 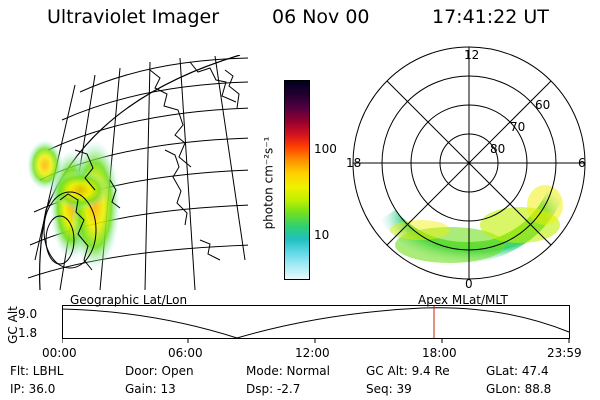 What do you see at coordinates (353, 163) in the screenshot?
I see `mlt-label-18: 18` at bounding box center [353, 163].